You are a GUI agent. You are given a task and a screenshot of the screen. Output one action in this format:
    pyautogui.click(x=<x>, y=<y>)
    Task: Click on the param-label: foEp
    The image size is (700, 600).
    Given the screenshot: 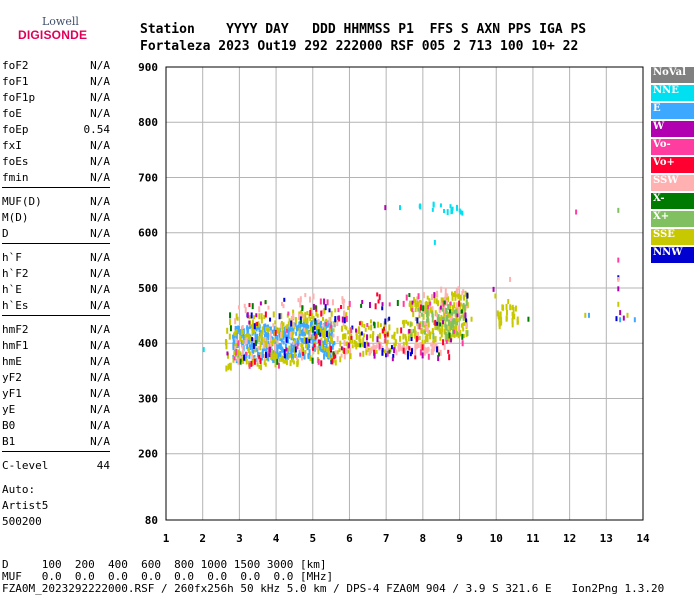 What is the action you would take?
    pyautogui.click(x=15, y=129)
    